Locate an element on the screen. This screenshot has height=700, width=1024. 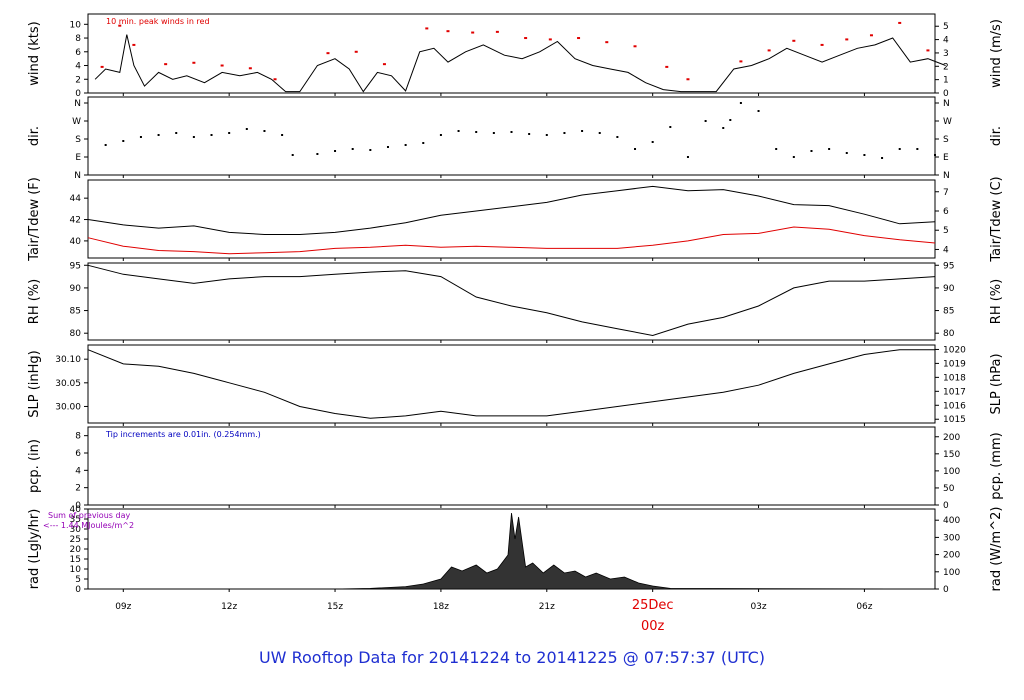
radiation-annotation-line: <--- 1.44 MJoules/m^2 is located at coordinates (88, 525).